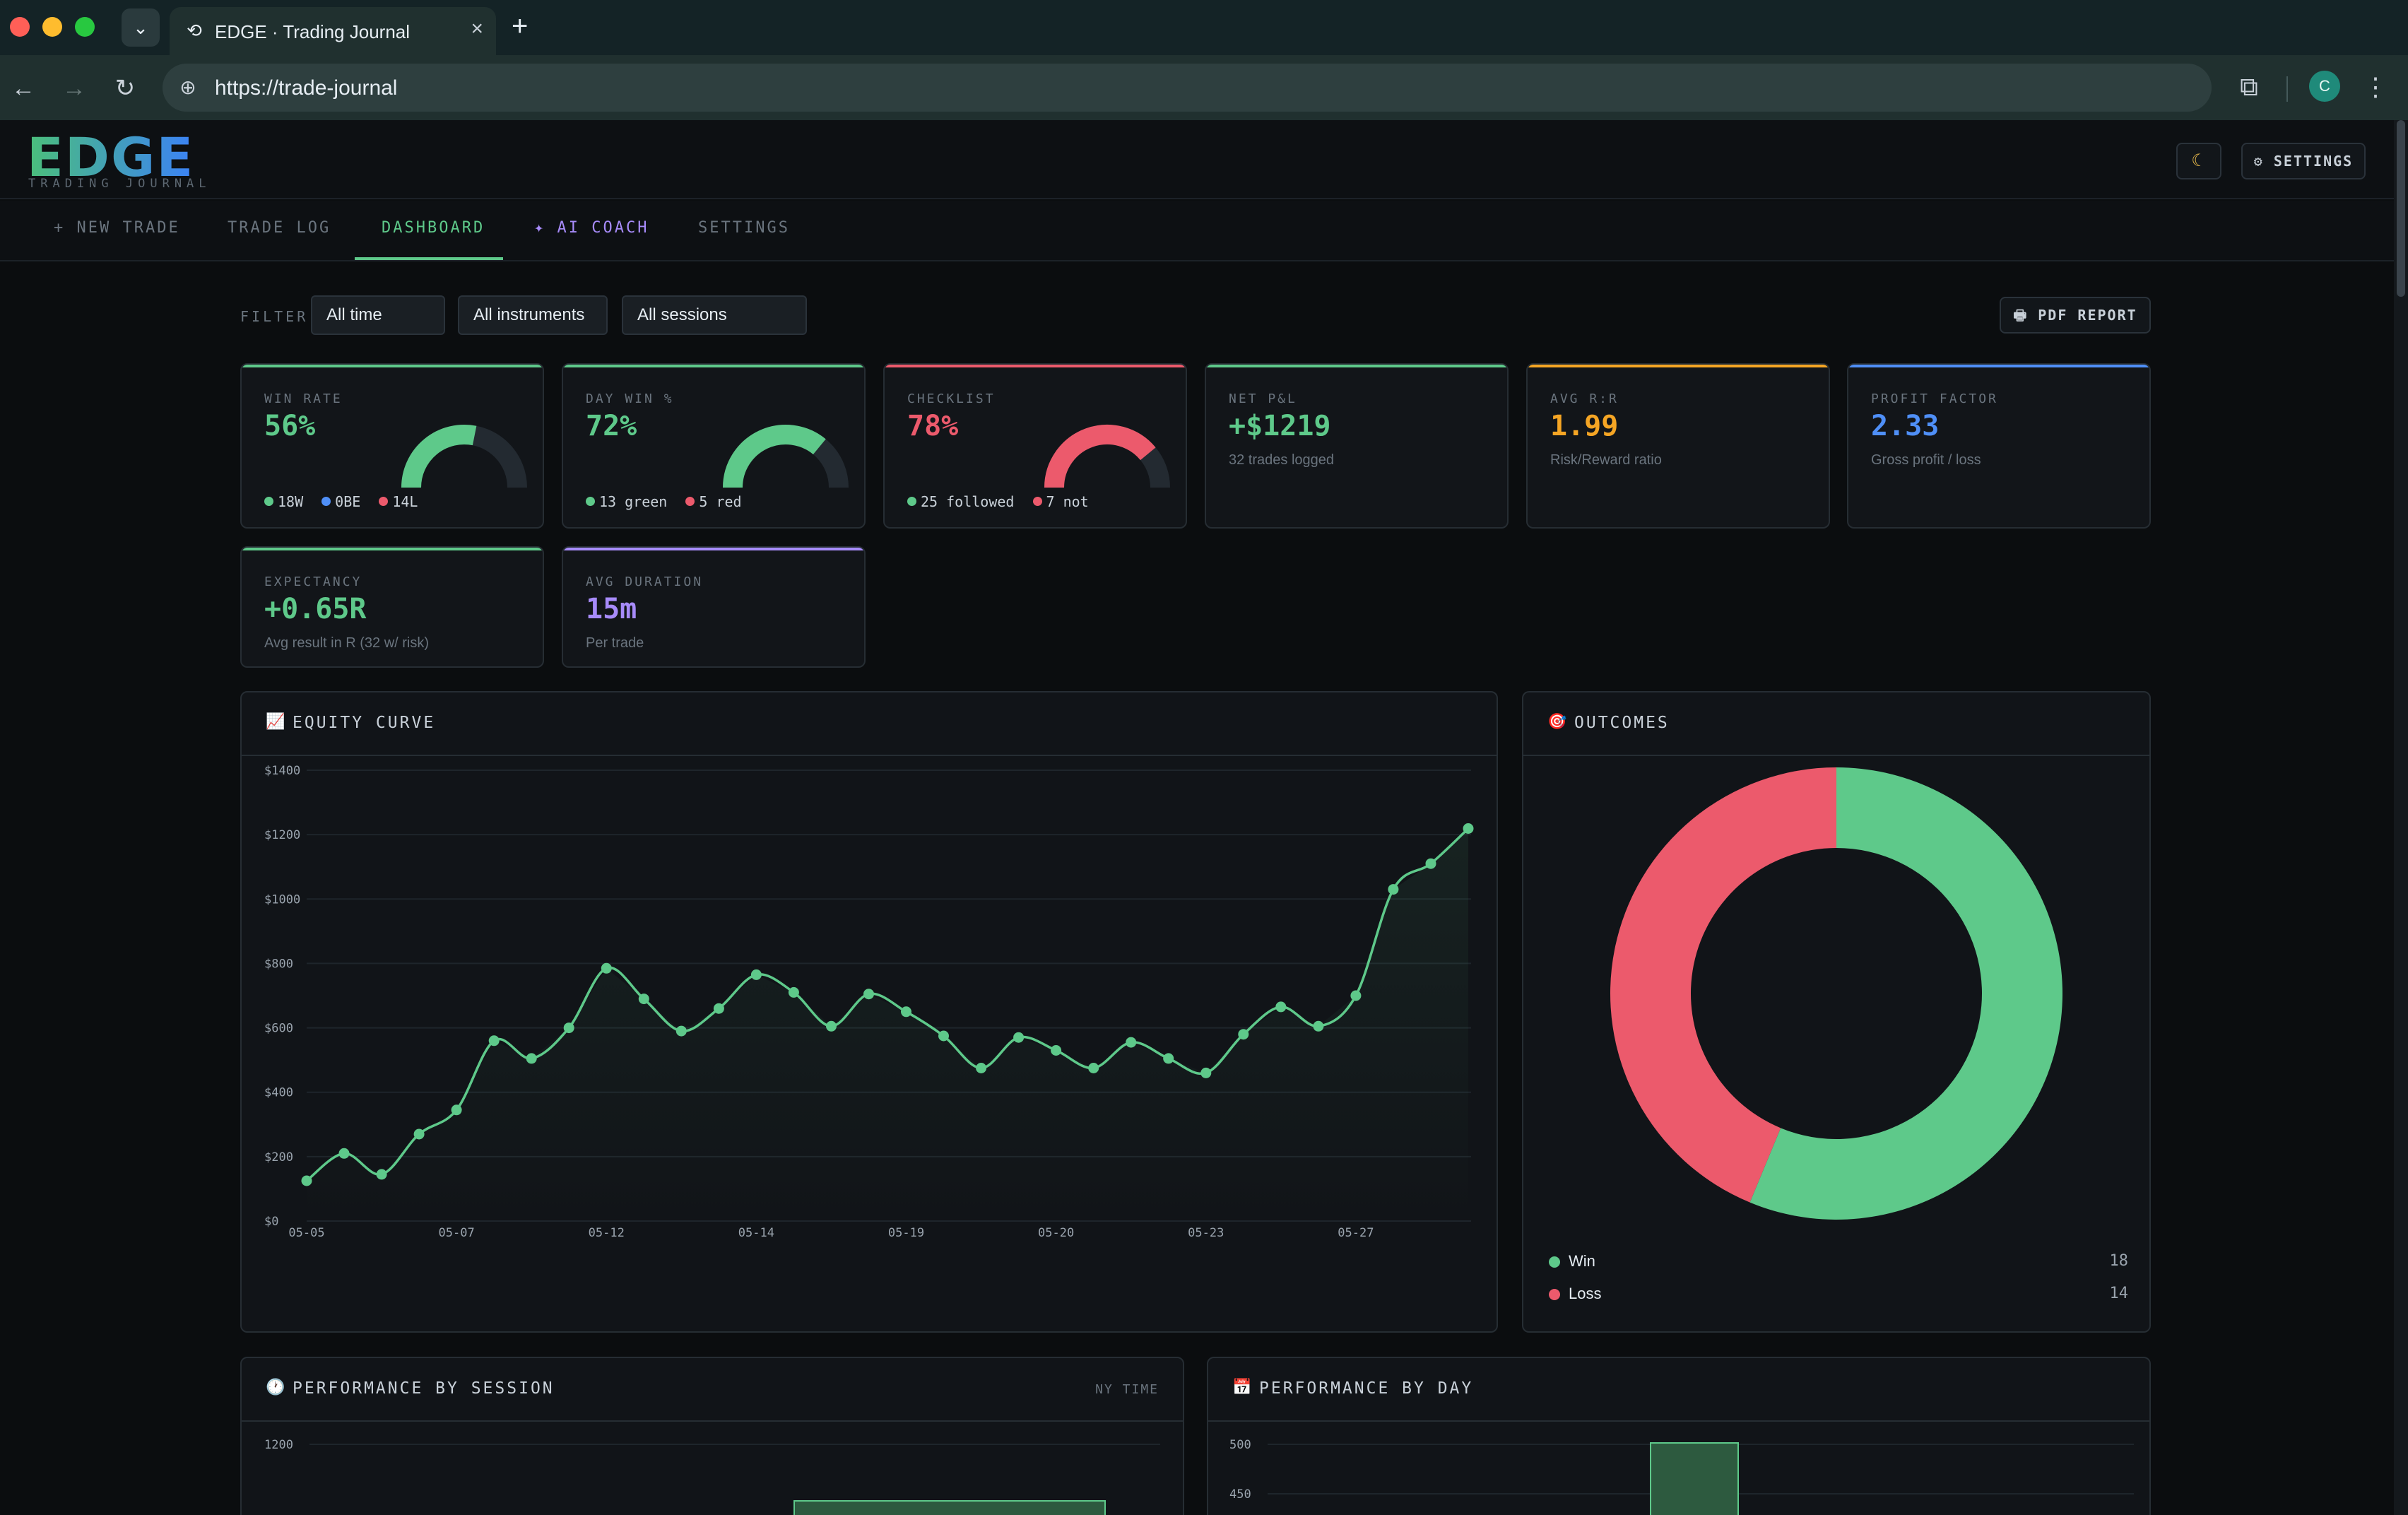 The width and height of the screenshot is (2408, 1515). What do you see at coordinates (348, 501) in the screenshot?
I see `breakeven-count: 0BE` at bounding box center [348, 501].